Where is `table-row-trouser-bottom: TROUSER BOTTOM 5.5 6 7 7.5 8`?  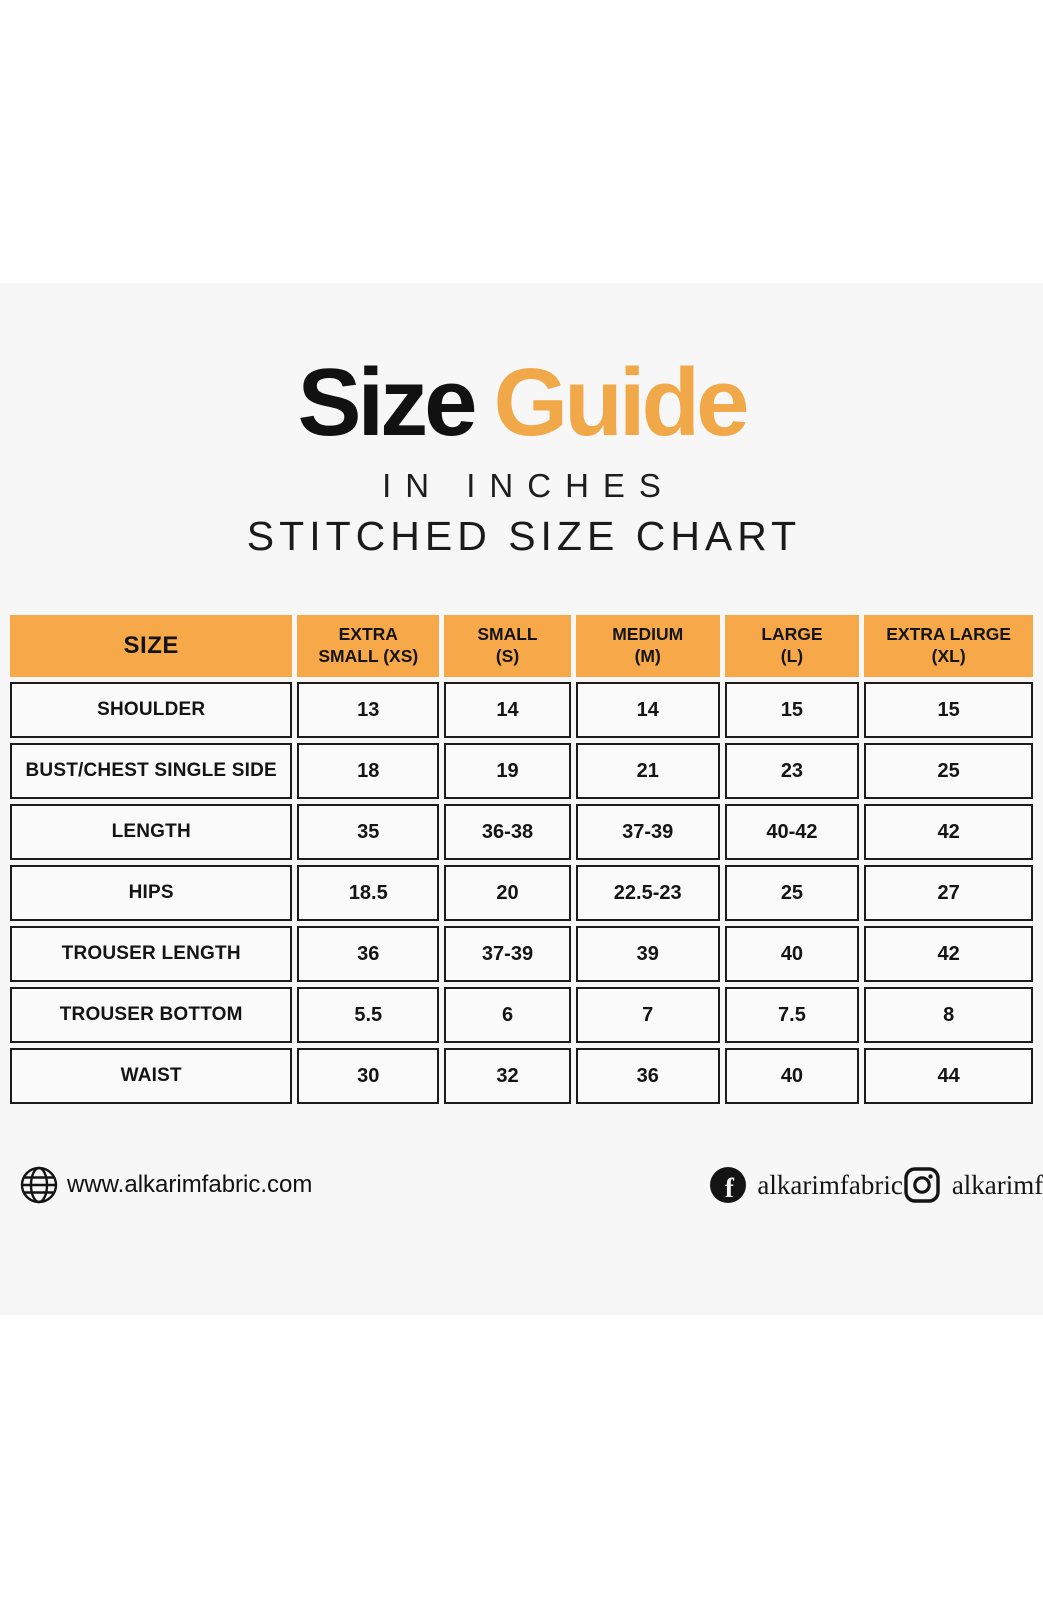
table-row-trouser-bottom: TROUSER BOTTOM 5.5 6 7 7.5 8 is located at coordinates (521, 1015).